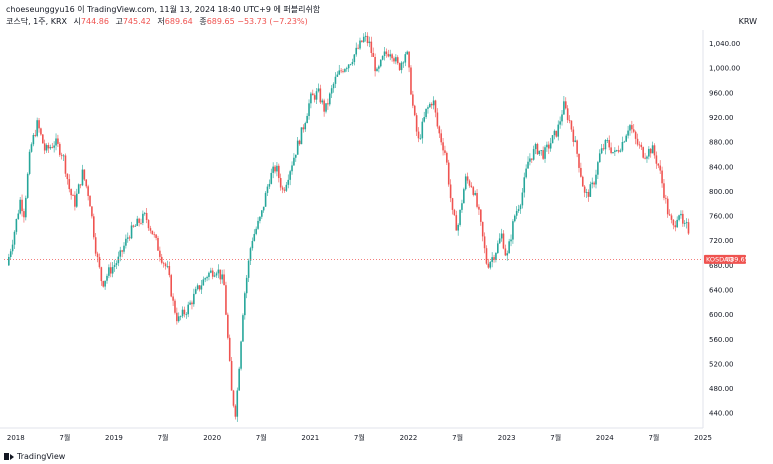 Image resolution: width=773 pixels, height=464 pixels. Describe the element at coordinates (94, 21) in the screenshot. I see `open-value: 744.86` at that location.